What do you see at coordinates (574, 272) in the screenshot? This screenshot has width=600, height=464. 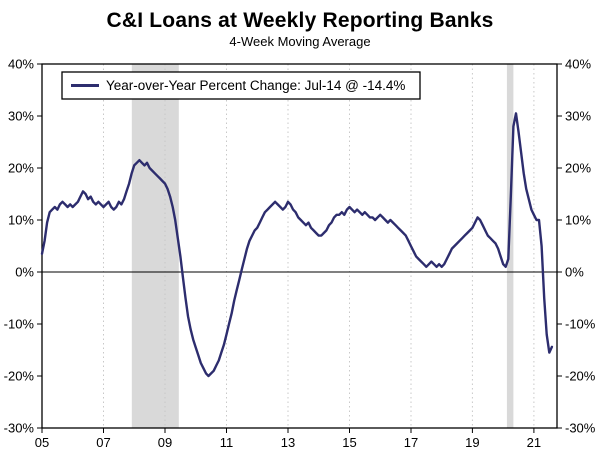 I see `y-axis-label-right: 0%` at bounding box center [574, 272].